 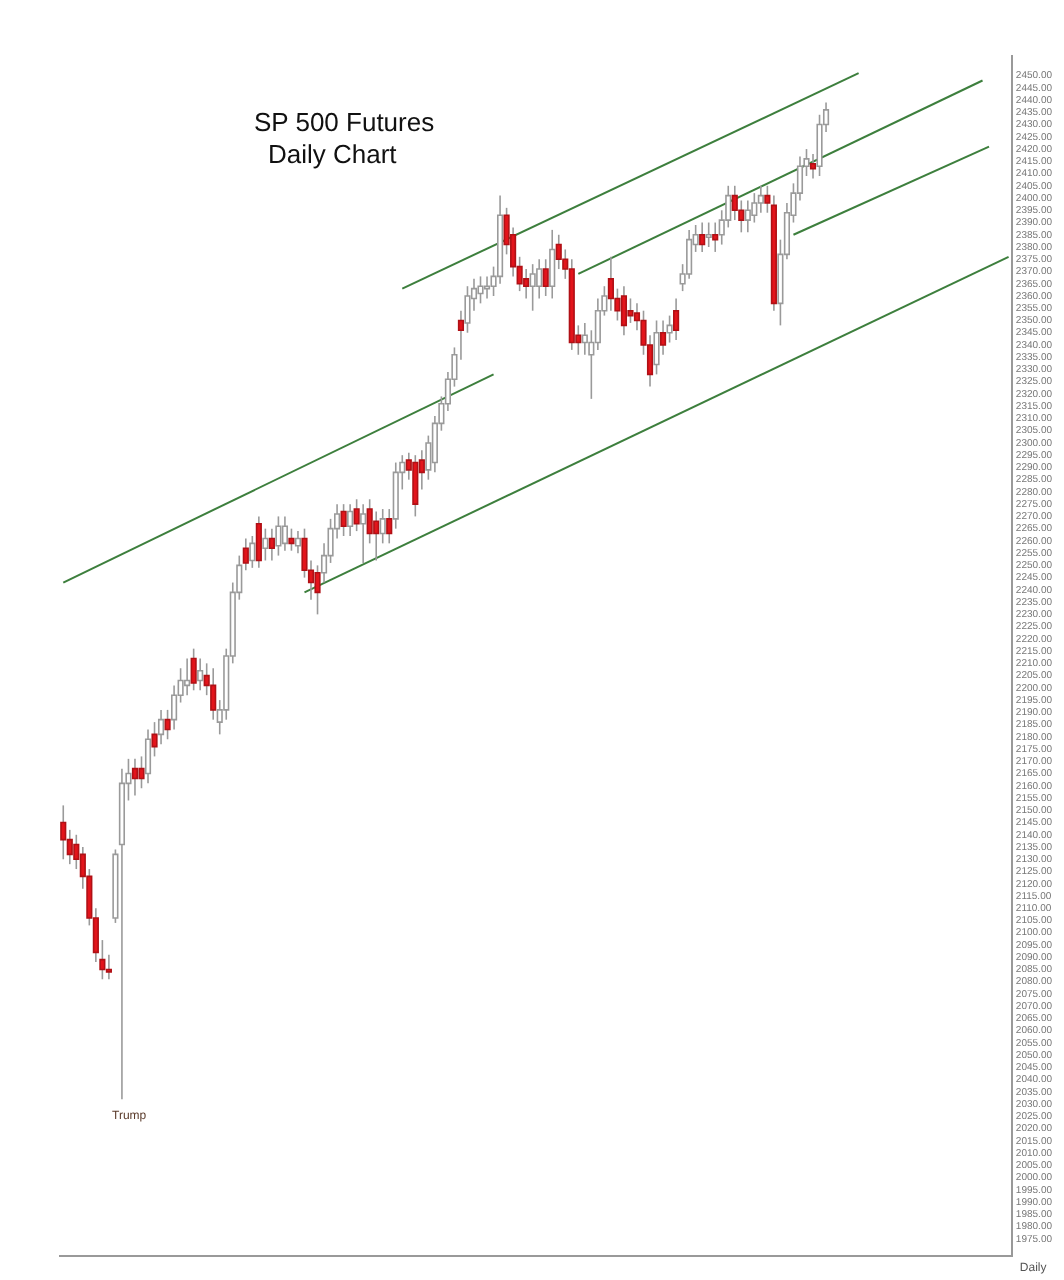 What do you see at coordinates (333, 154) in the screenshot?
I see `text: Daily Chart` at bounding box center [333, 154].